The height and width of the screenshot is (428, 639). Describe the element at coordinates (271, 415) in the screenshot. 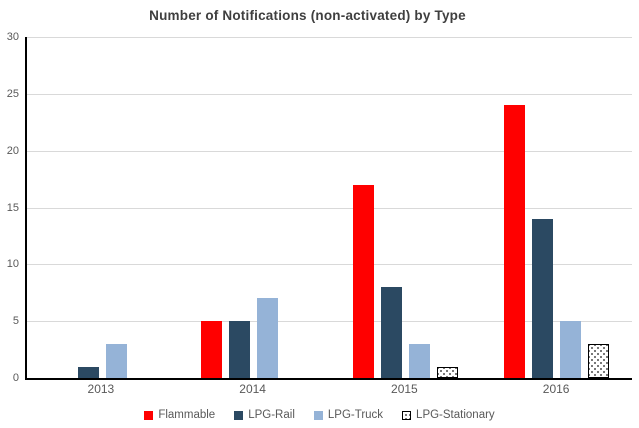

I see `legend-label: LPG-Rail` at that location.